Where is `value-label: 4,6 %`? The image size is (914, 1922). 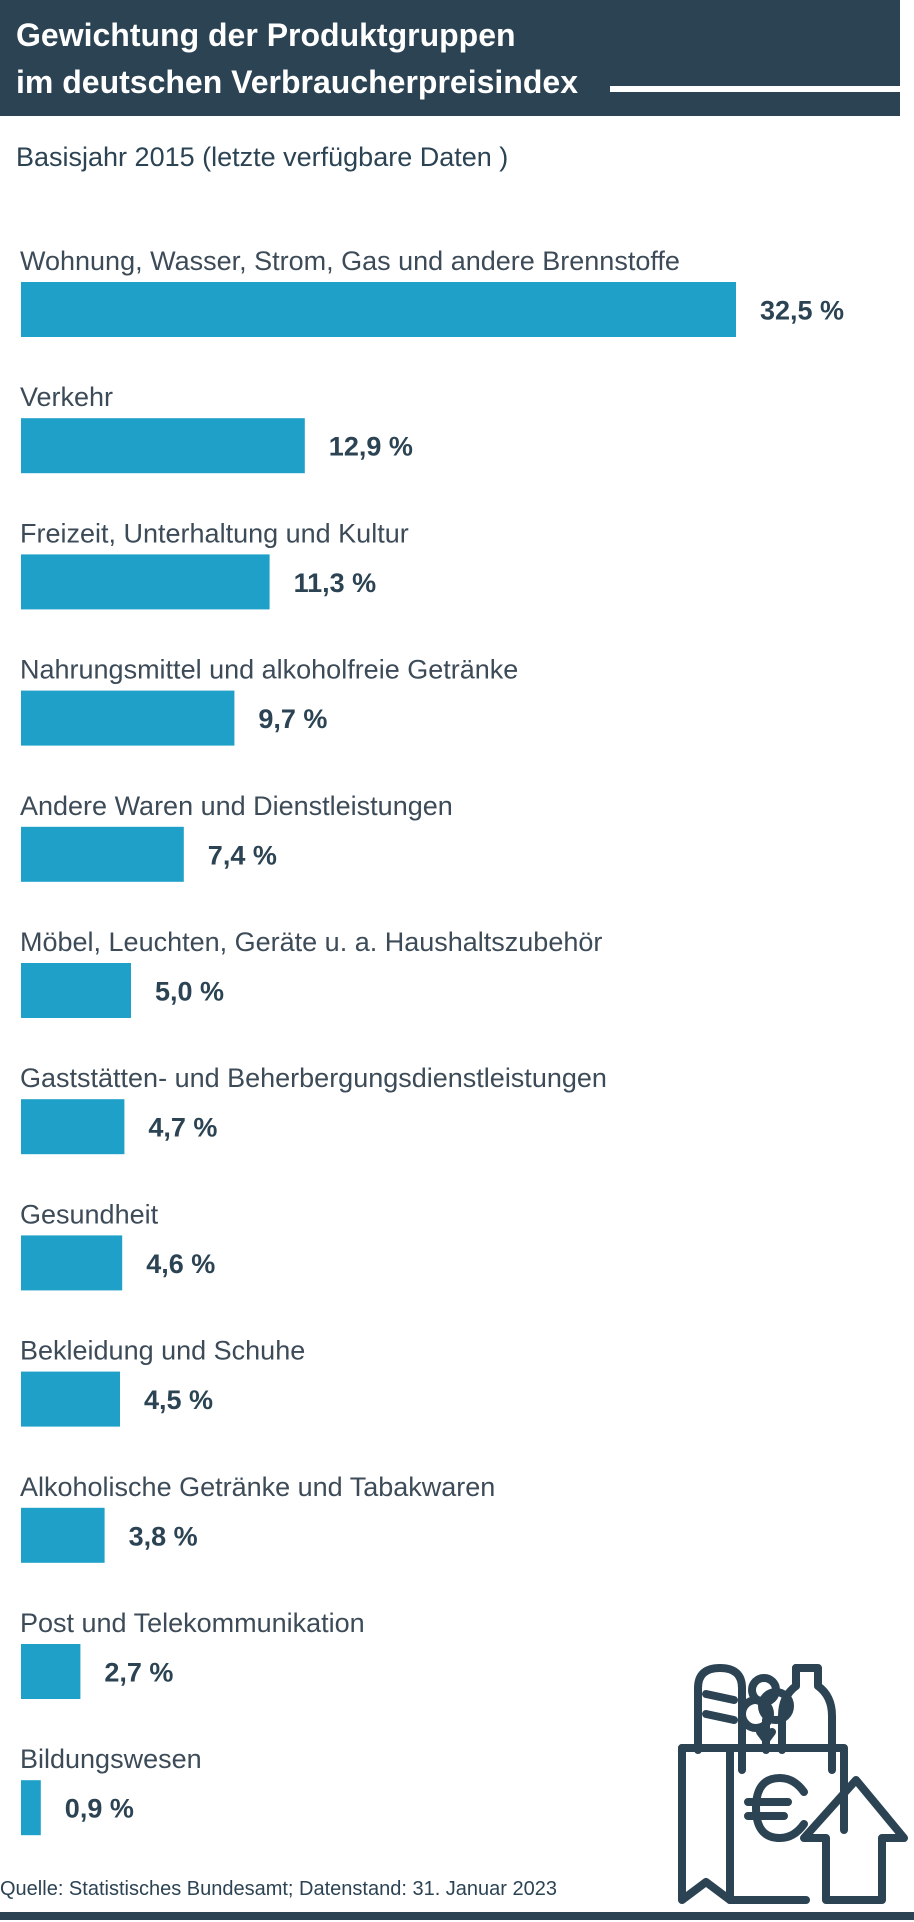 value-label: 4,6 % is located at coordinates (180, 1264).